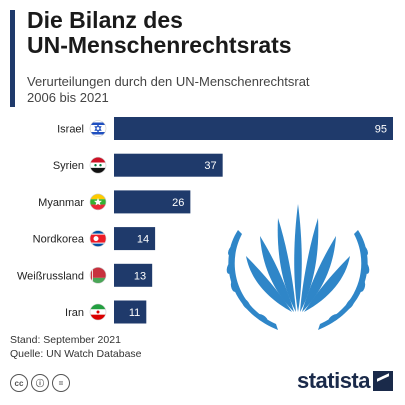 The width and height of the screenshot is (405, 405). Describe the element at coordinates (85, 275) in the screenshot. I see `bar-row: Weißrussland 13` at that location.